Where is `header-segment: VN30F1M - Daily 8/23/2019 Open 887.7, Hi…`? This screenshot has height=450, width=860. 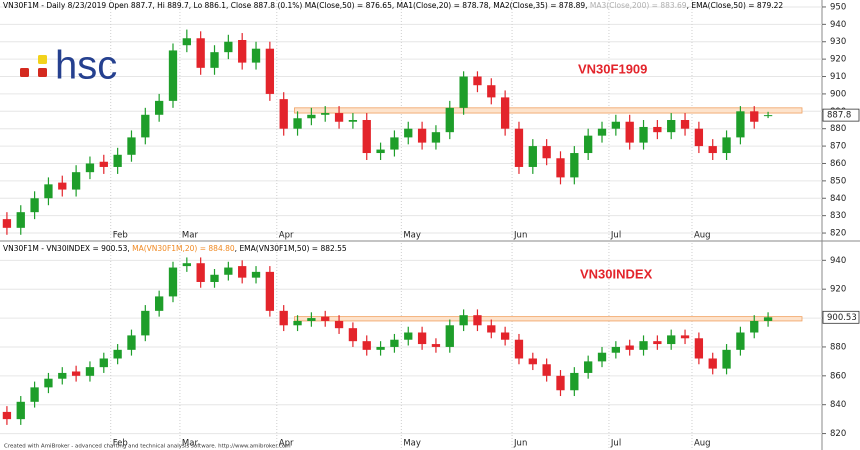 header-segment: VN30F1M - Daily 8/23/2019 Open 887.7, Hi… is located at coordinates (296, 5).